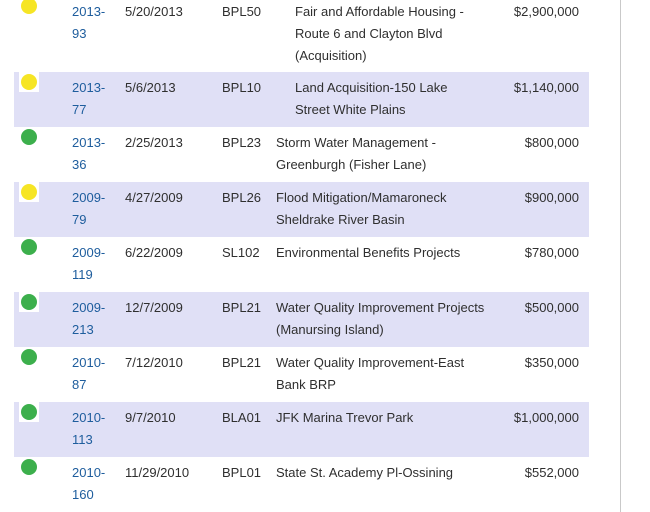 The height and width of the screenshot is (512, 650). Describe the element at coordinates (383, 374) in the screenshot. I see `project-description: Water Quality Improvement-East Bank BRP` at that location.